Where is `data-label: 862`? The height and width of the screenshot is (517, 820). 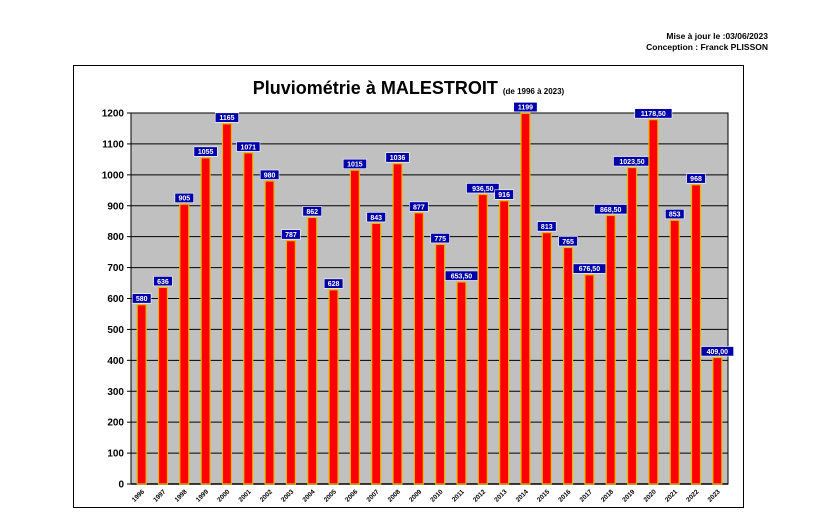 data-label: 862 is located at coordinates (312, 212).